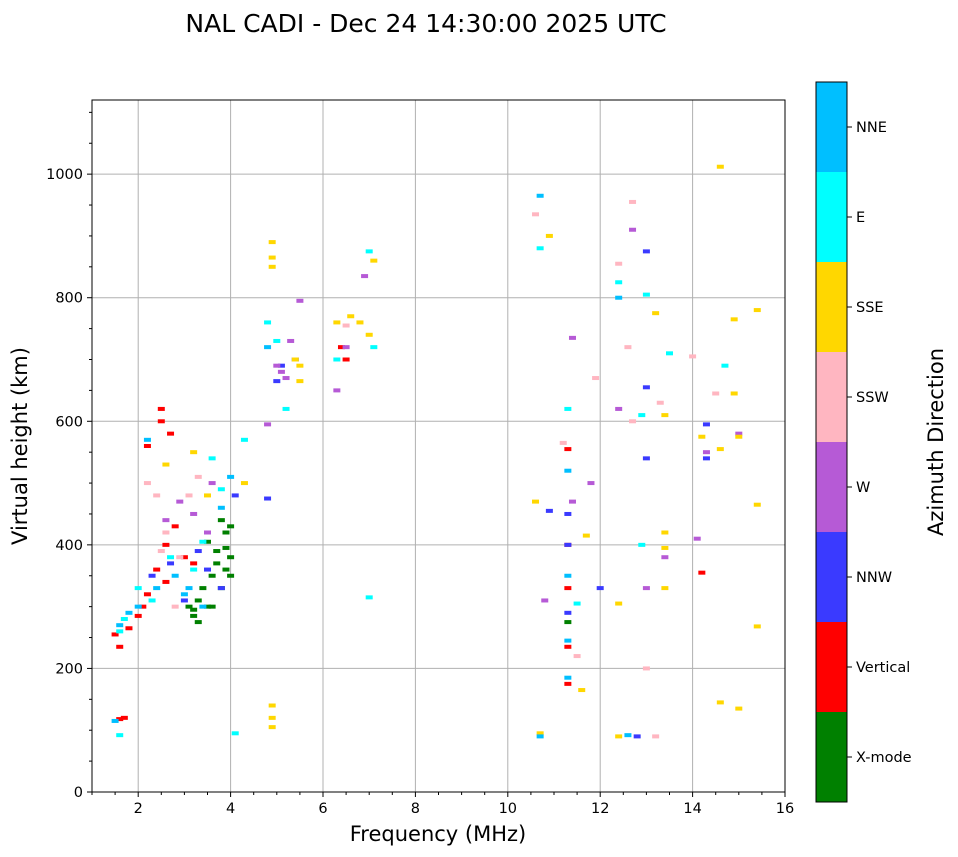 This screenshot has height=857, width=958. I want to click on colorbar-tick-label: SSW, so click(872, 398).